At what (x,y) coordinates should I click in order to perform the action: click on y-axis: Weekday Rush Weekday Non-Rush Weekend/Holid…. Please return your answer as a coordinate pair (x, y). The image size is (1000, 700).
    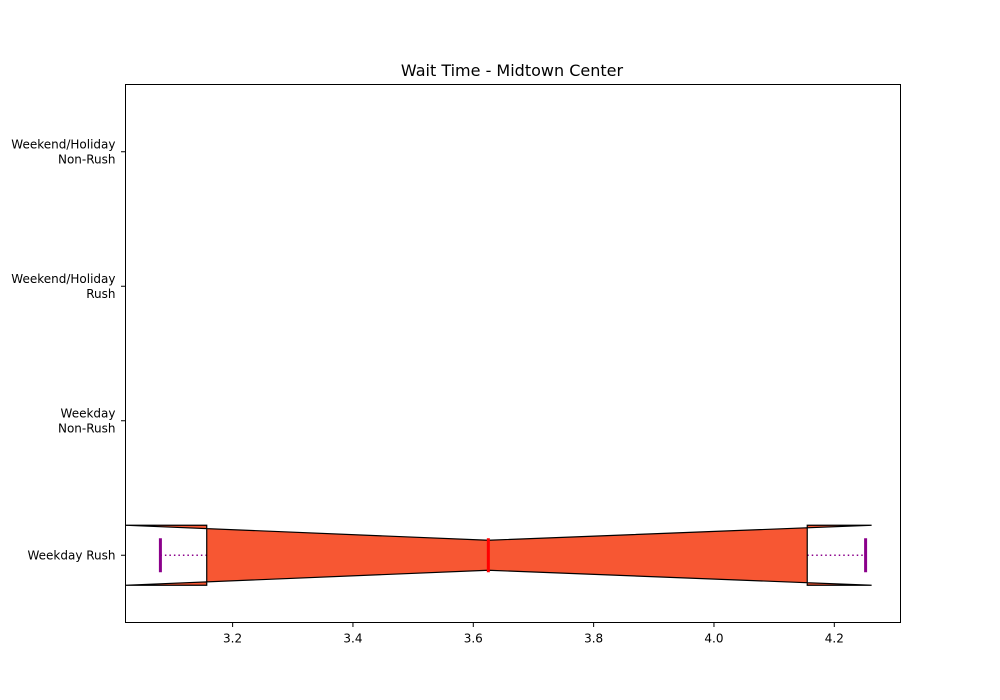
    Looking at the image, I should click on (68, 349).